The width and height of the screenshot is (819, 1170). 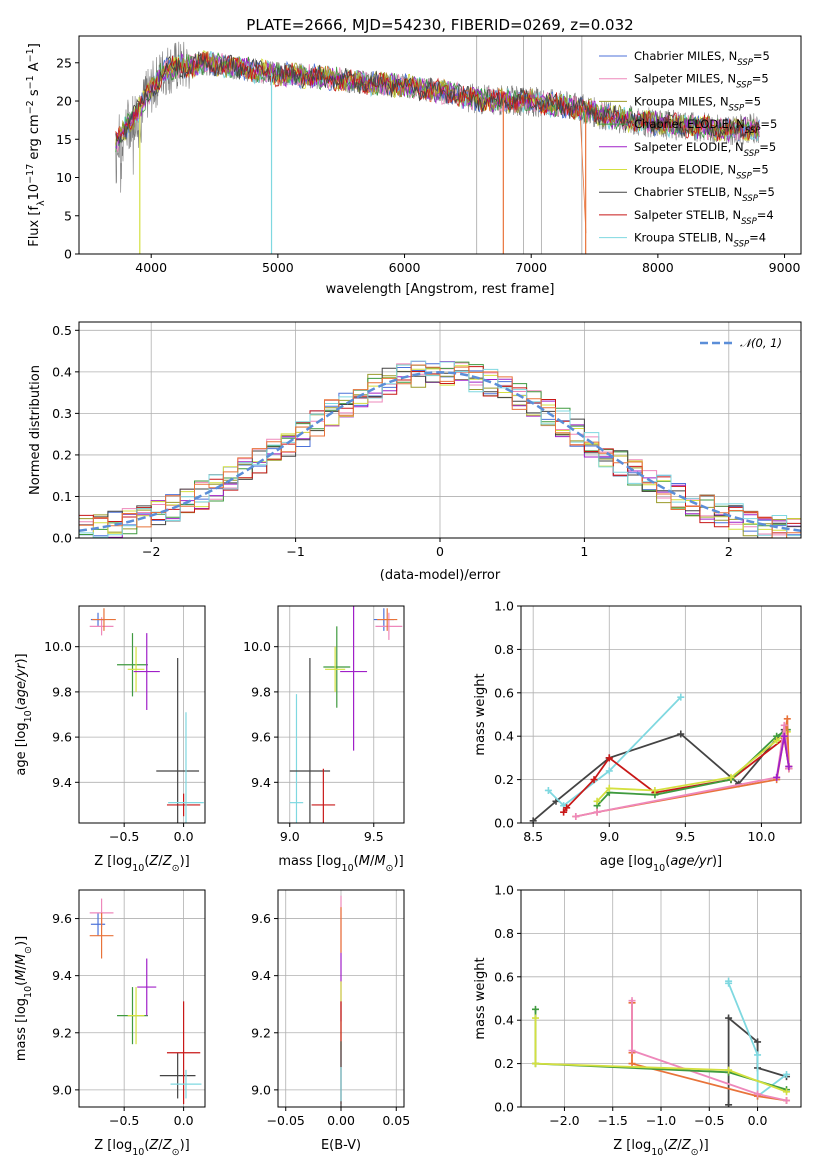 What do you see at coordinates (685, 56) in the screenshot?
I see `legend-name: Chabrier MILES, N` at bounding box center [685, 56].